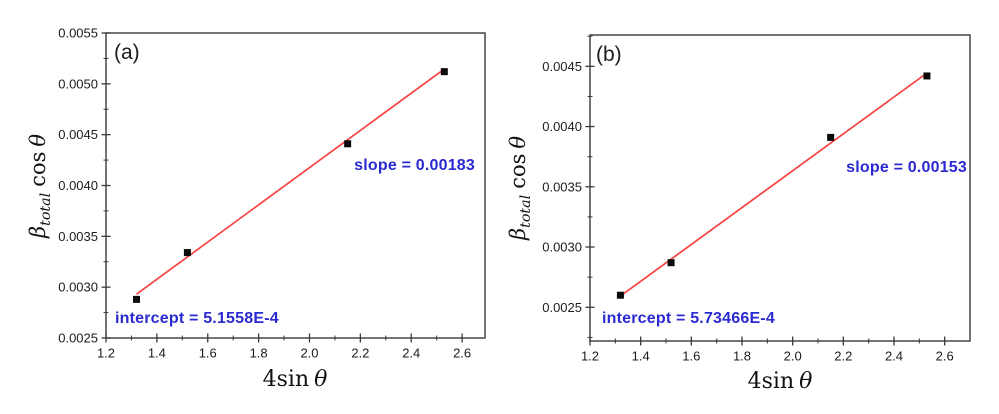  I want to click on y-tick-label: 0.0050, so click(78, 83).